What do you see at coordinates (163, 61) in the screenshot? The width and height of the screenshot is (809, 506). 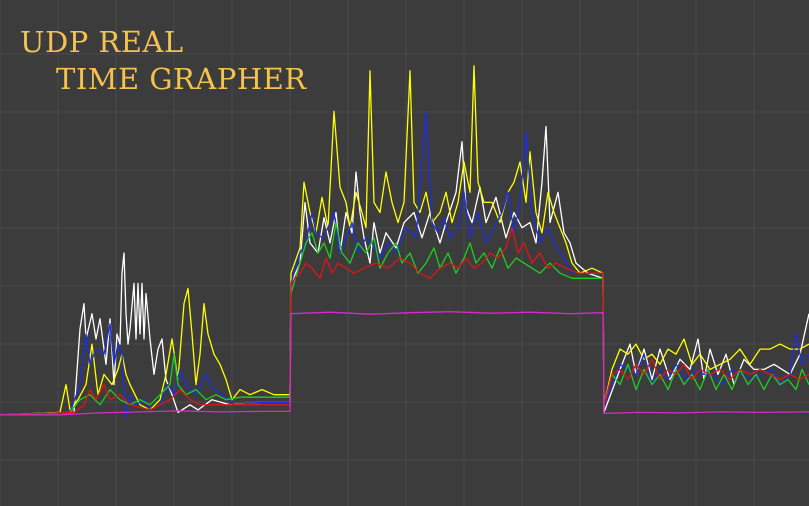 I see `app-logo: UDP REAL TIME GRAPHER` at bounding box center [163, 61].